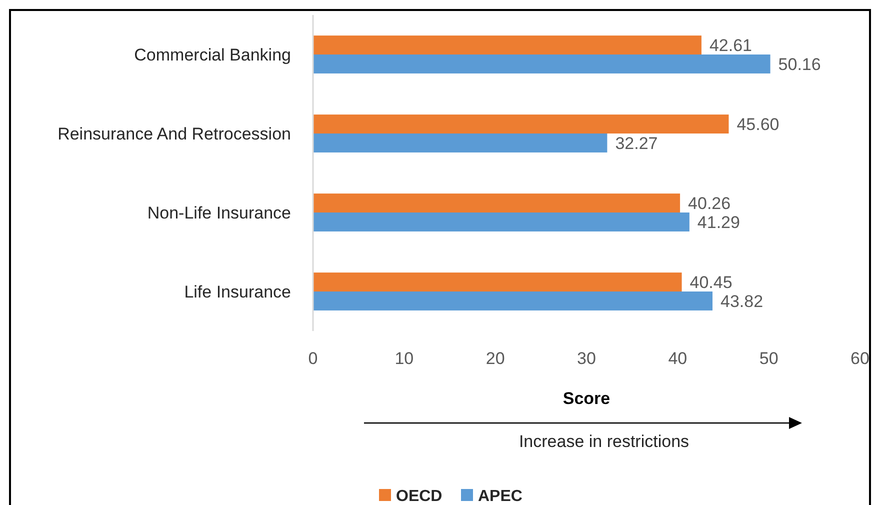 The image size is (874, 505). Describe the element at coordinates (404, 358) in the screenshot. I see `x-tick-label: 10` at that location.